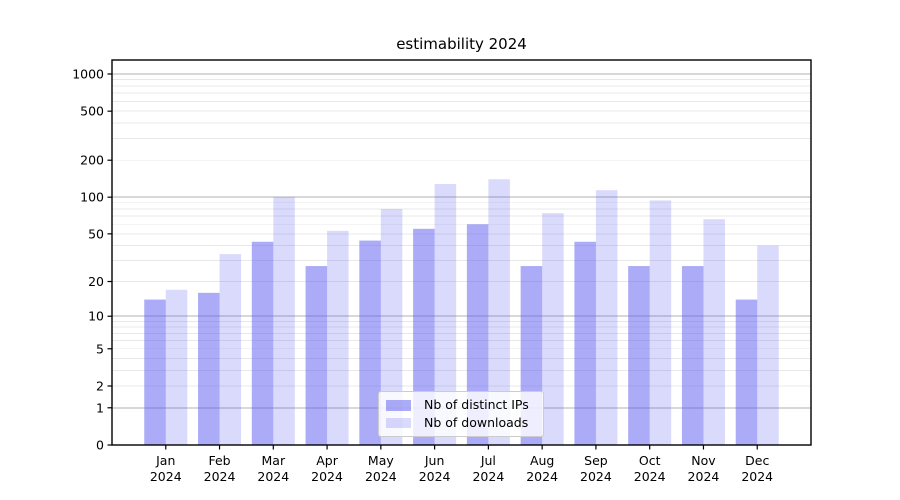 The height and width of the screenshot is (500, 900). What do you see at coordinates (209, 368) in the screenshot?
I see `bar-distinct-ips-feb` at bounding box center [209, 368].